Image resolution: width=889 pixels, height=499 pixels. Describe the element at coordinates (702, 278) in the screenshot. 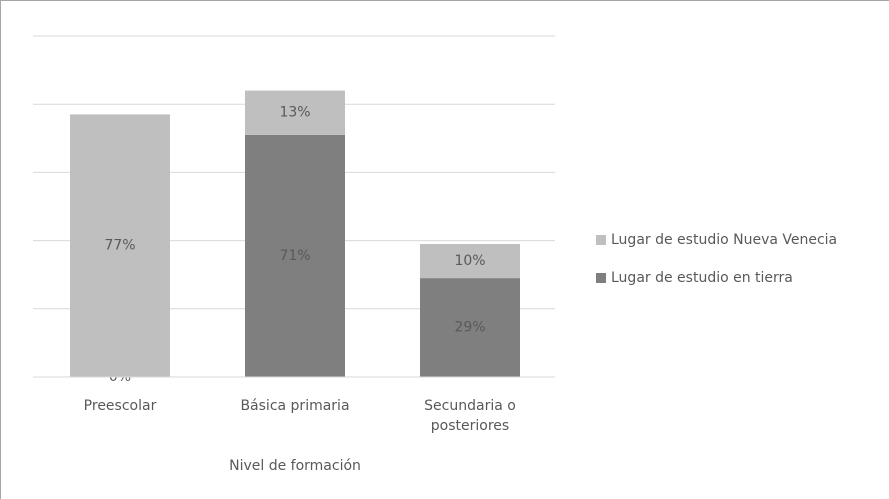

I see `legend-label: Lugar de estudio en tierra` at that location.